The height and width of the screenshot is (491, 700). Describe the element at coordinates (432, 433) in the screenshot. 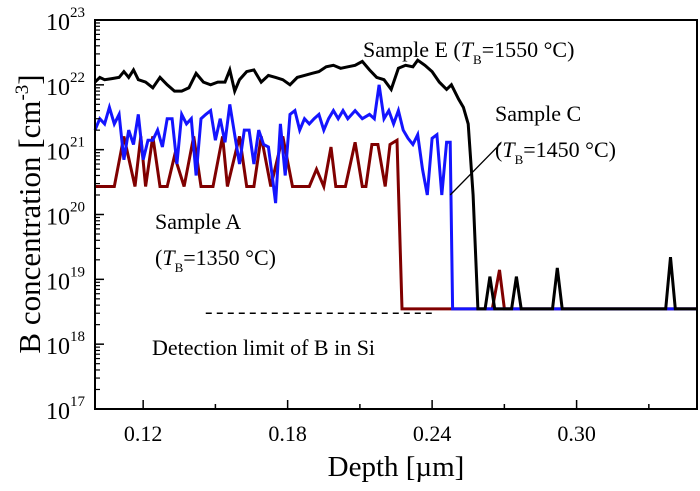

I see `x-tick-label: 0.24` at that location.